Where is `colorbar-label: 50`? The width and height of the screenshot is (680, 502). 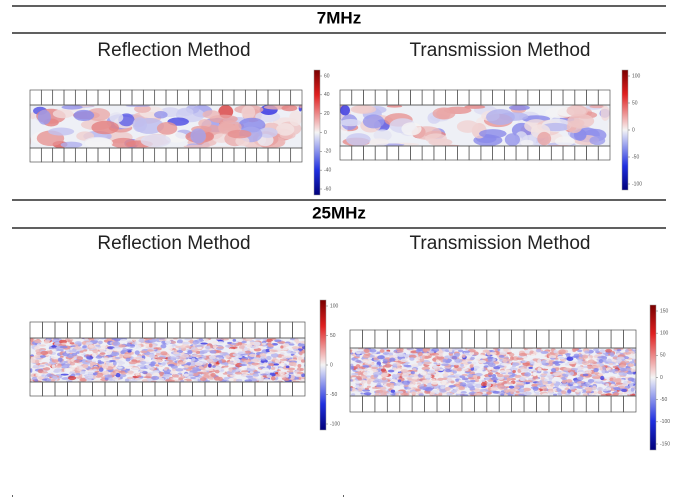 colorbar-label: 50 is located at coordinates (635, 103).